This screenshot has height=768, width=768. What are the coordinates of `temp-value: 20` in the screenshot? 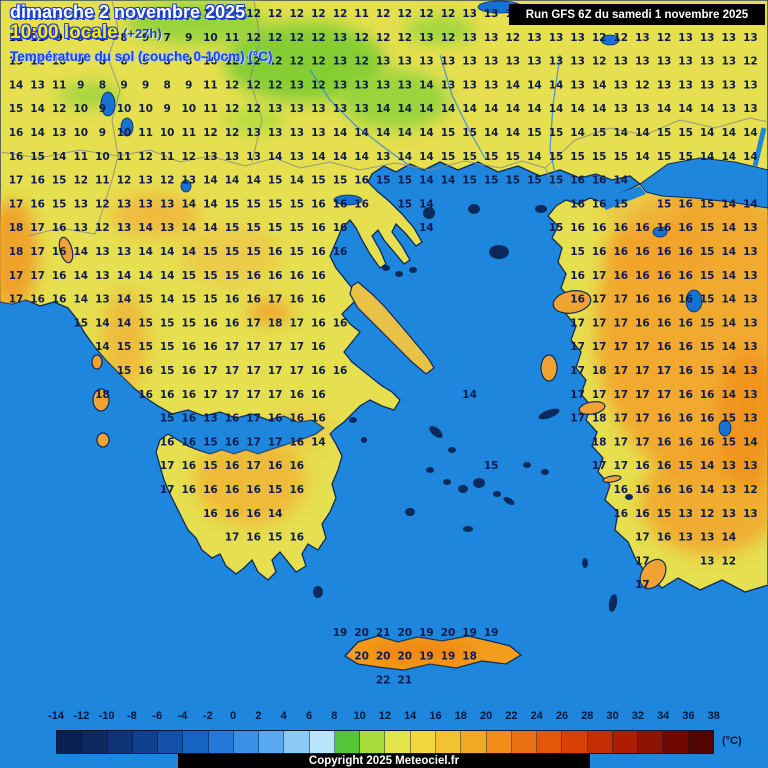 It's located at (361, 633).